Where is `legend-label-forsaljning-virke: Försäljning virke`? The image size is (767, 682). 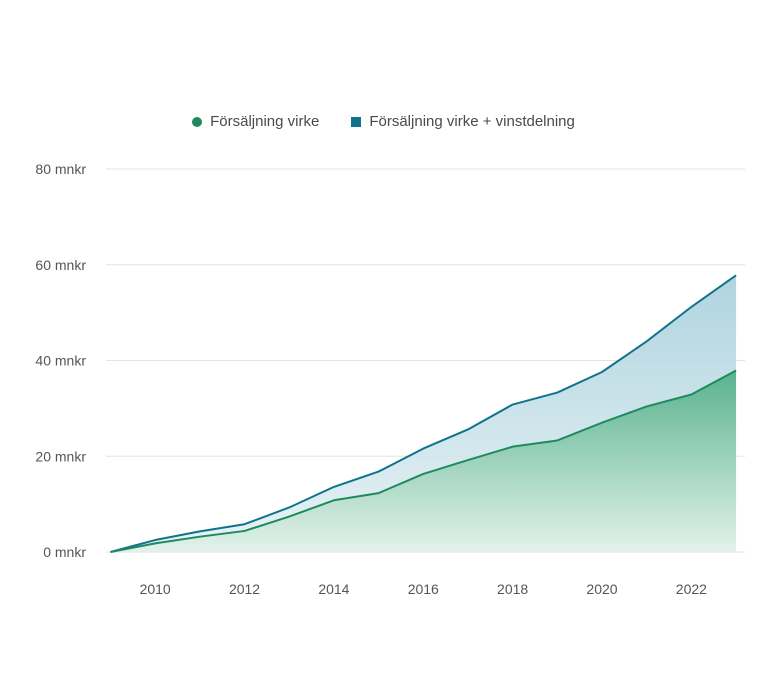 legend-label-forsaljning-virke: Försäljning virke is located at coordinates (265, 121).